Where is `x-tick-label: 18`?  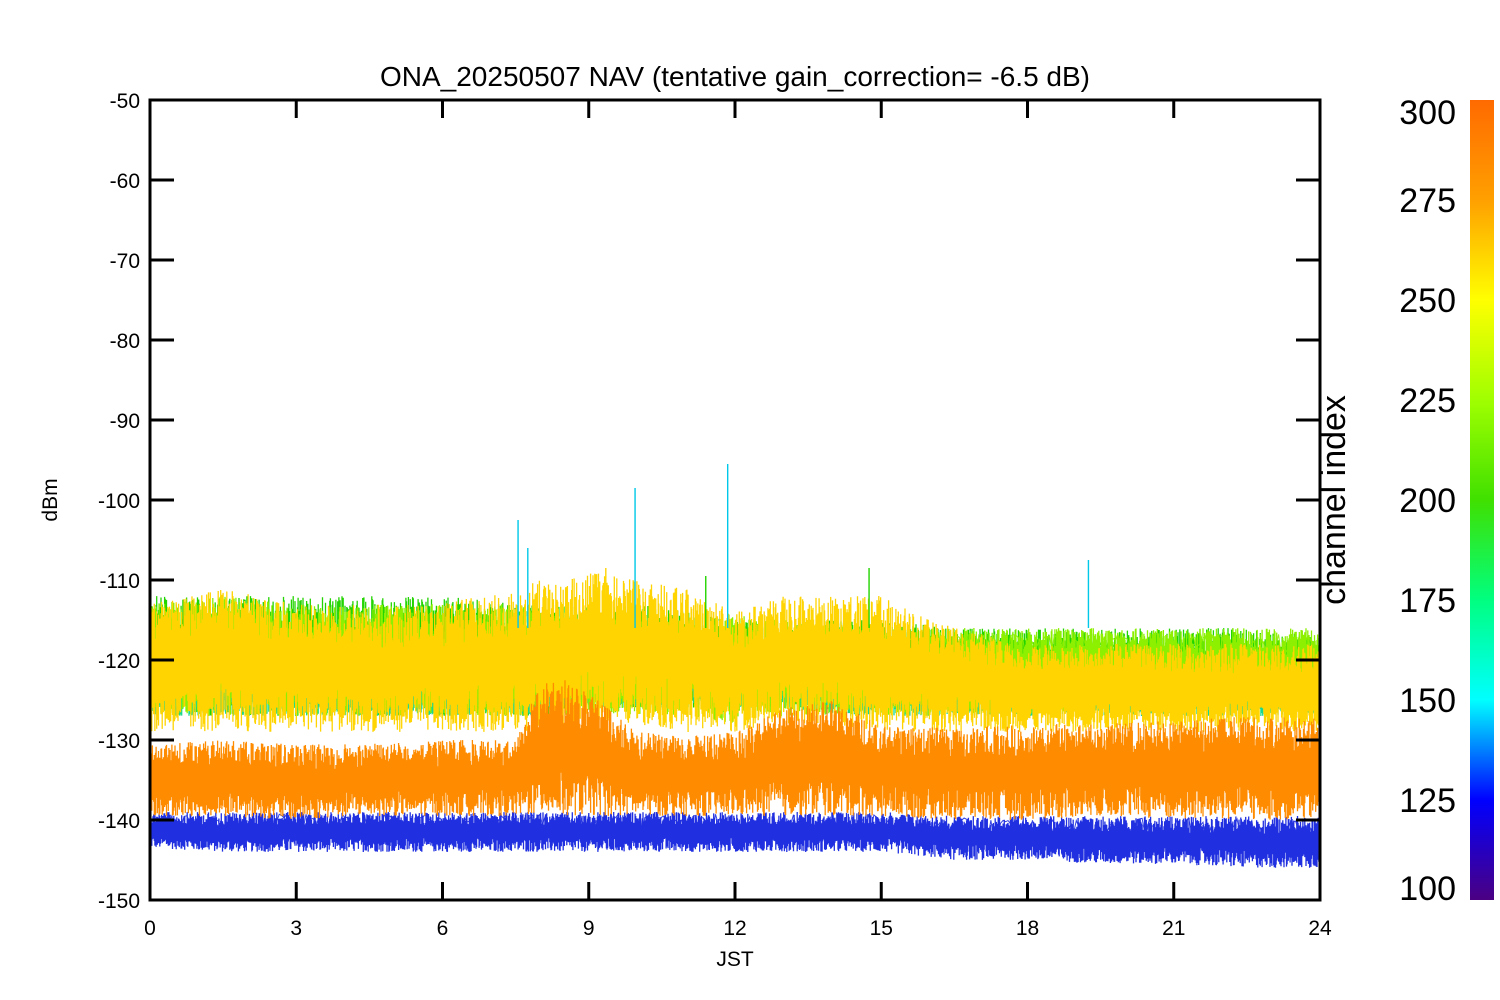 x-tick-label: 18 is located at coordinates (1027, 928).